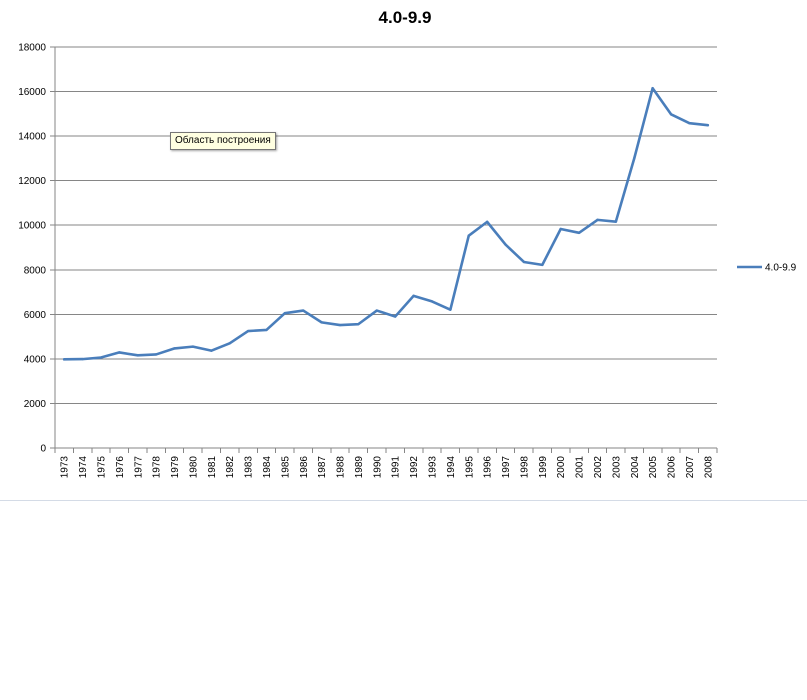 The width and height of the screenshot is (807, 700). Describe the element at coordinates (524, 467) in the screenshot. I see `x-tick-label: 1998` at that location.